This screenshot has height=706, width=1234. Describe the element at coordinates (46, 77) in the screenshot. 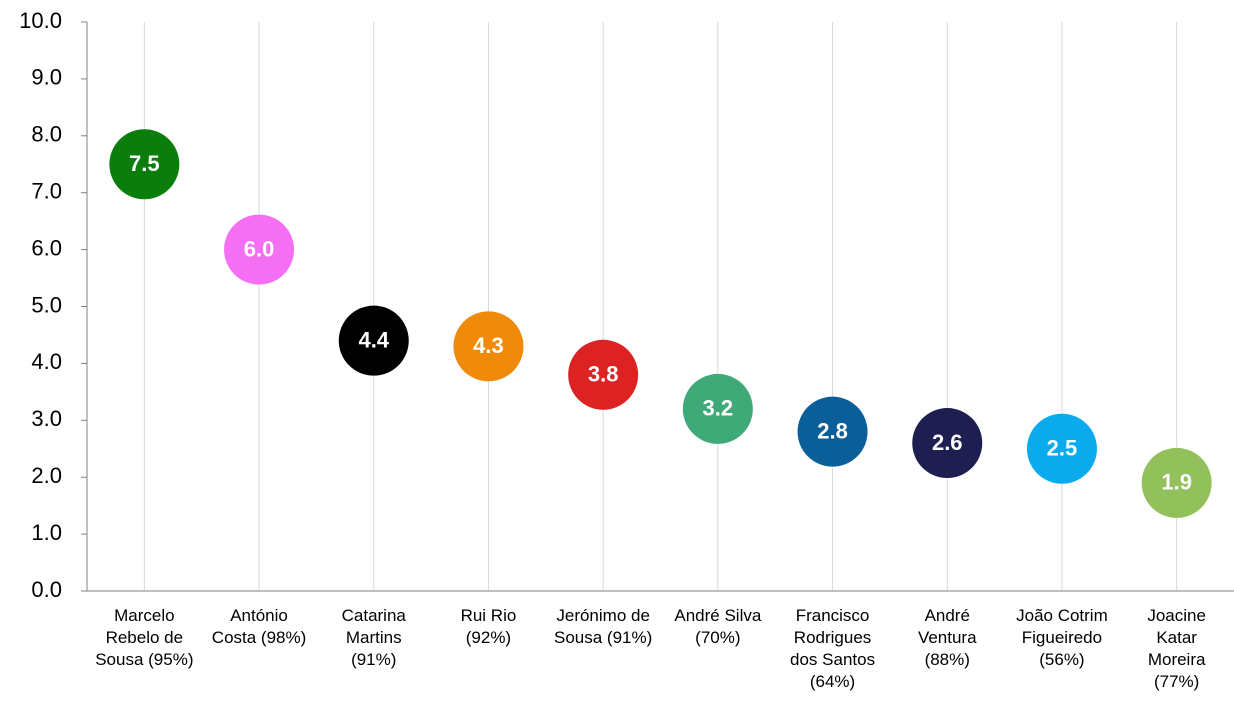

I see `y-tick-label: 9.0` at that location.